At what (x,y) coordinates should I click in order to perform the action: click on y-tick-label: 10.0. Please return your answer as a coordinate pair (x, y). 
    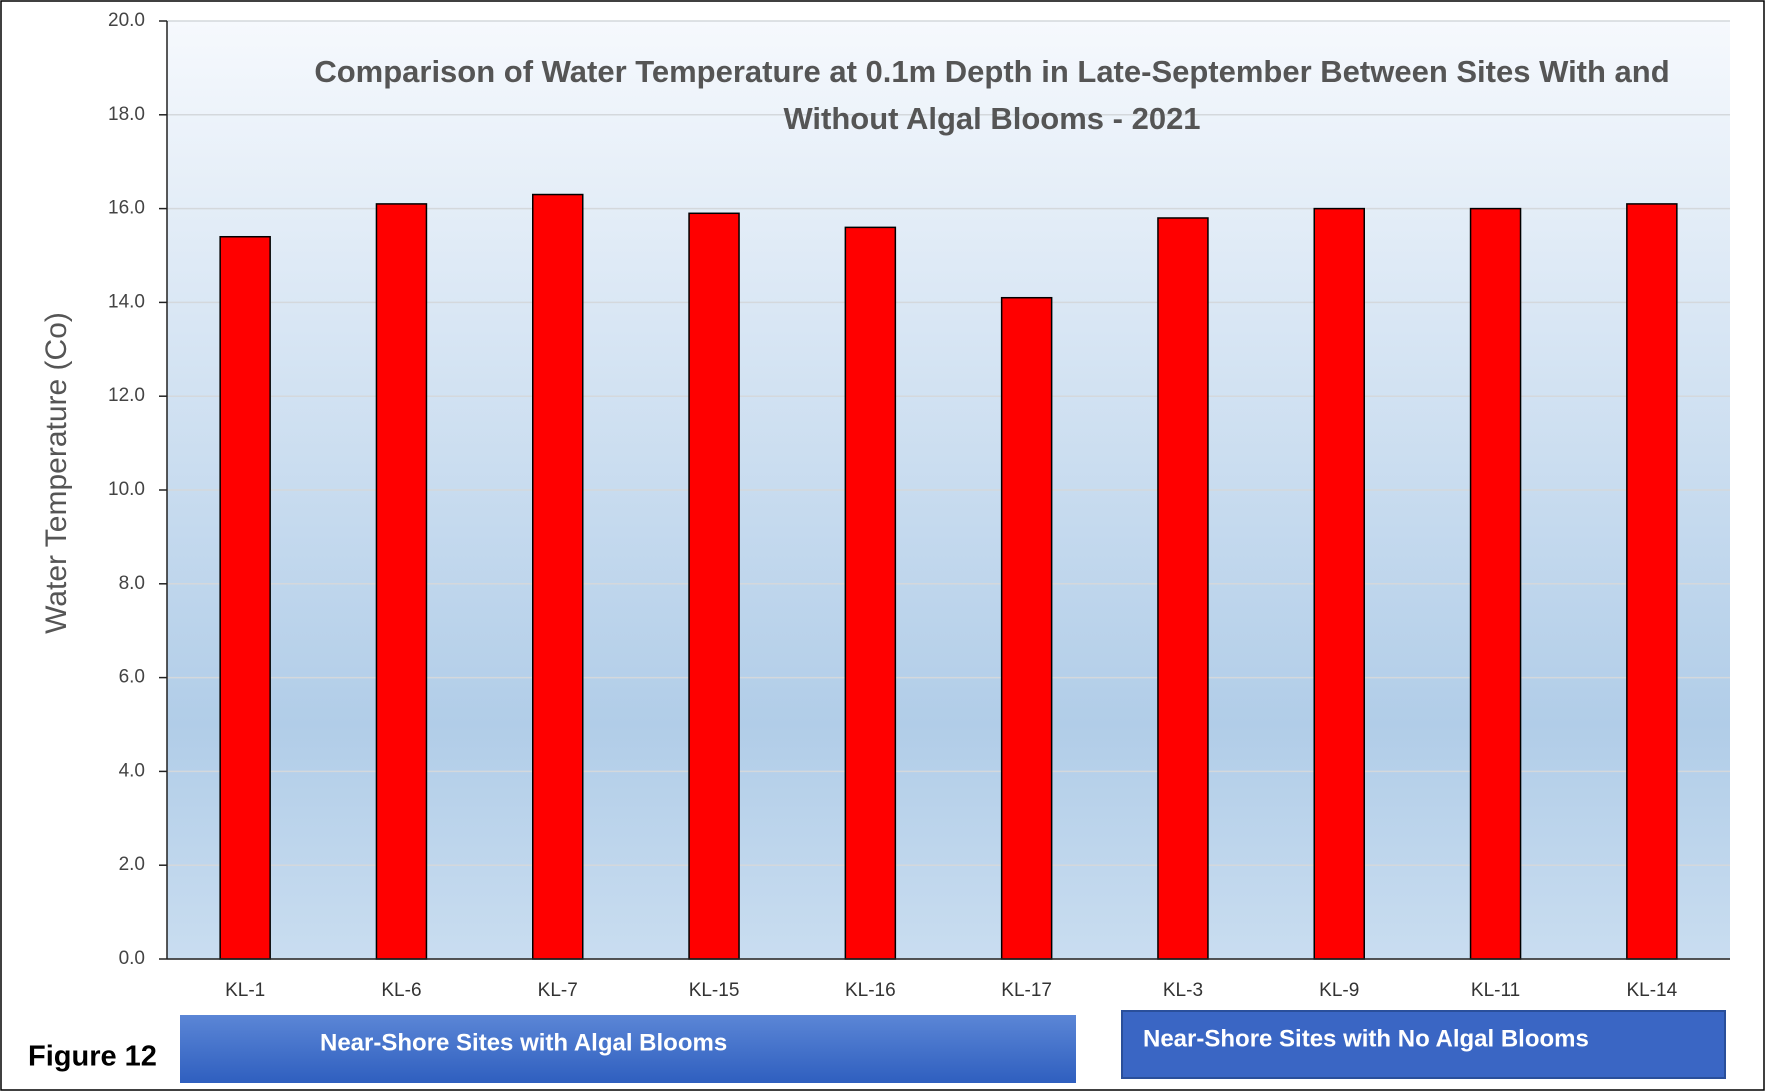
    Looking at the image, I should click on (126, 489).